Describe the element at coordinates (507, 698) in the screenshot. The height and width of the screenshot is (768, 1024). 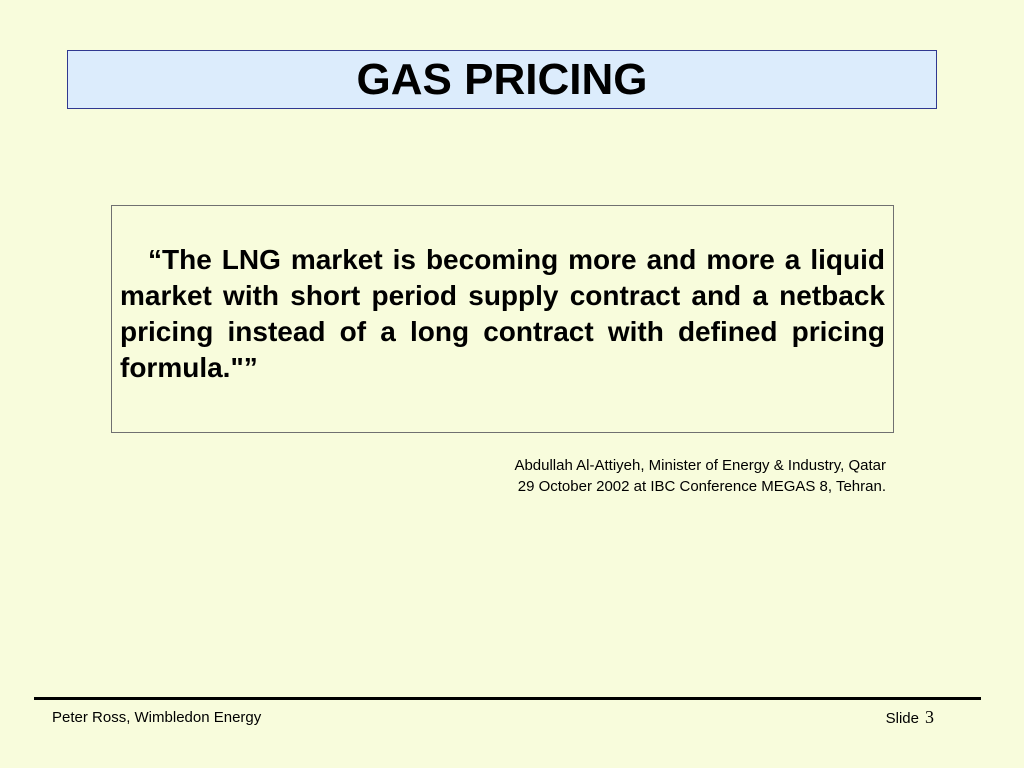
I see `footer-divider` at that location.